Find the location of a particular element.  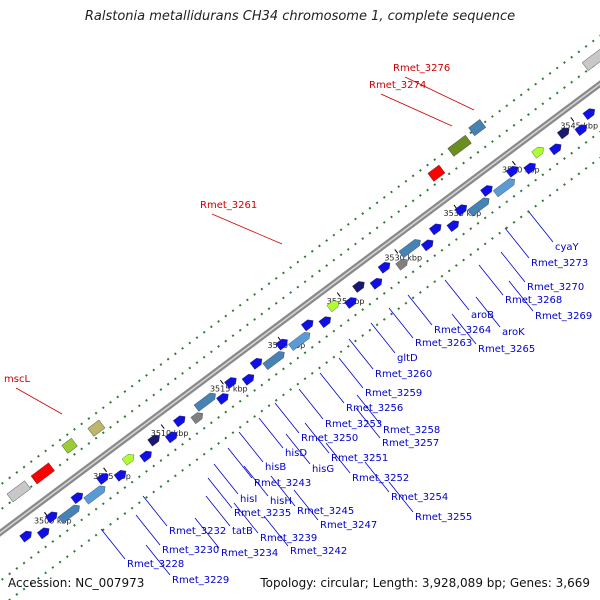

gene-label: Rmet_3235 is located at coordinates (262, 513).